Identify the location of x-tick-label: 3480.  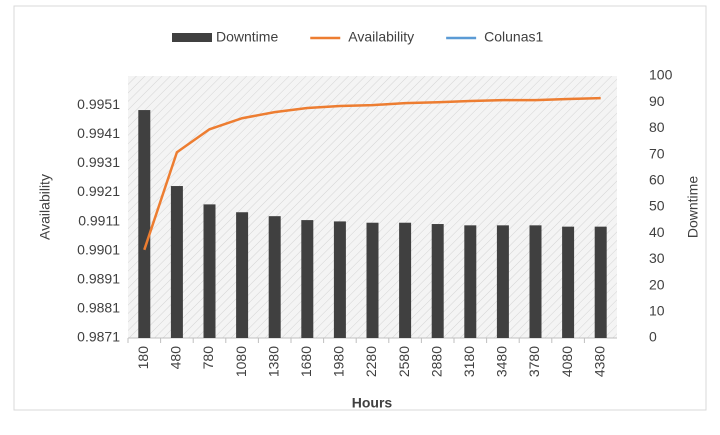
(502, 361).